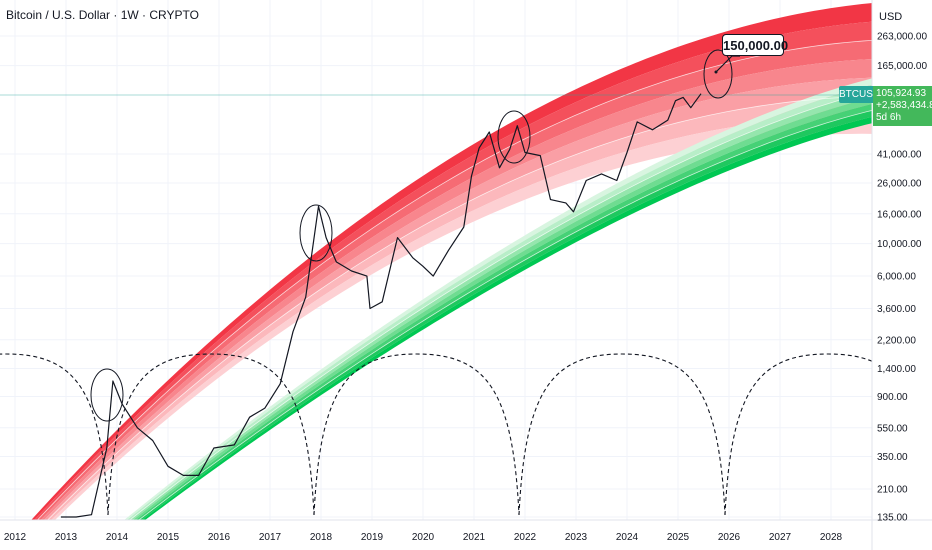 The width and height of the screenshot is (932, 550). I want to click on last-price-box: 105,924.93 +2,583,434.88% 5d 6h, so click(902, 106).